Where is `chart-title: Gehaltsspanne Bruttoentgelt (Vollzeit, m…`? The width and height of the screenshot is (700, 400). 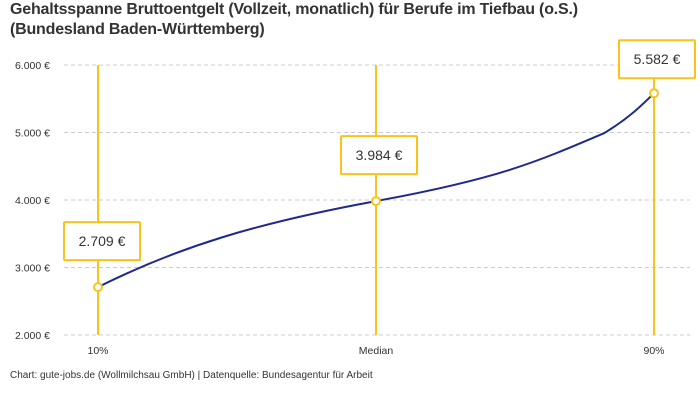
chart-title: Gehaltsspanne Bruttoentgelt (Vollzeit, m… is located at coordinates (294, 20).